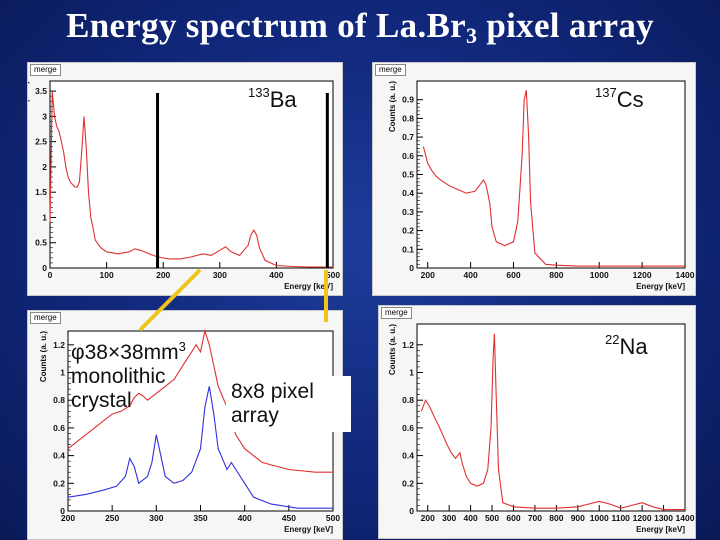 The height and width of the screenshot is (540, 720). Describe the element at coordinates (626, 345) in the screenshot. I see `isotope-label-na22: 22Na` at that location.